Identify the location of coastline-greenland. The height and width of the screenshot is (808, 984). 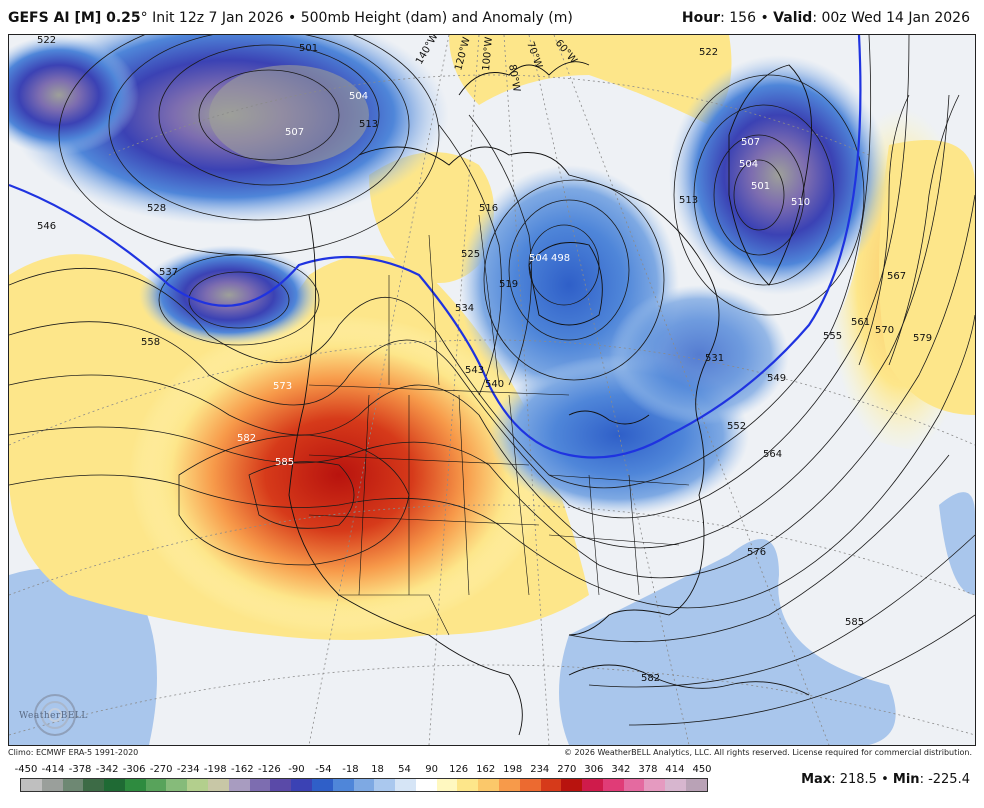
(770, 175).